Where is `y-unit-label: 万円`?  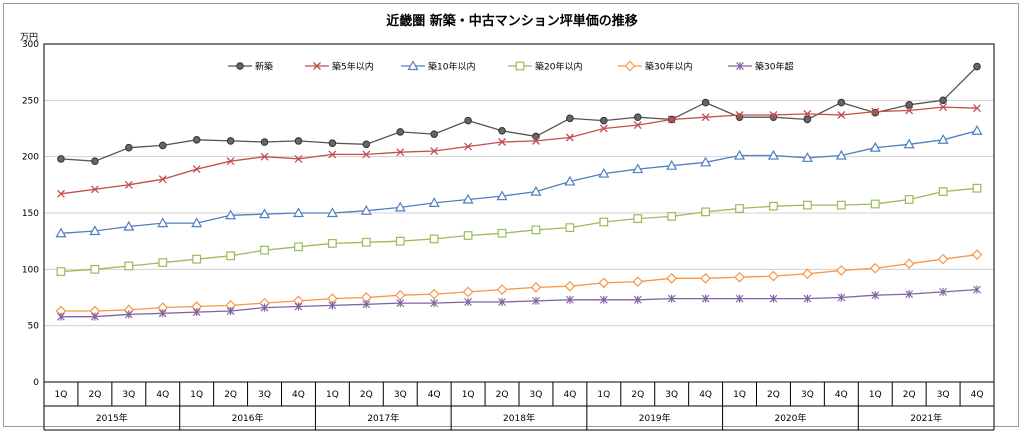 y-unit-label: 万円 is located at coordinates (29, 37).